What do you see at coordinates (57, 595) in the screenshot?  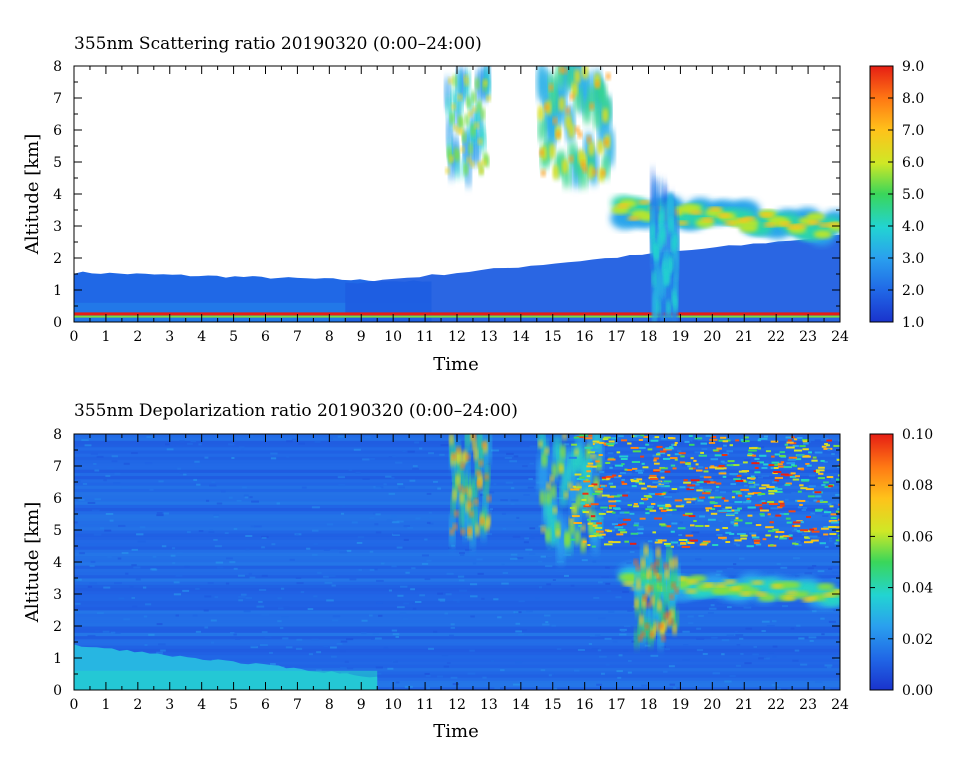 I see `y-tick-label: 3` at bounding box center [57, 595].